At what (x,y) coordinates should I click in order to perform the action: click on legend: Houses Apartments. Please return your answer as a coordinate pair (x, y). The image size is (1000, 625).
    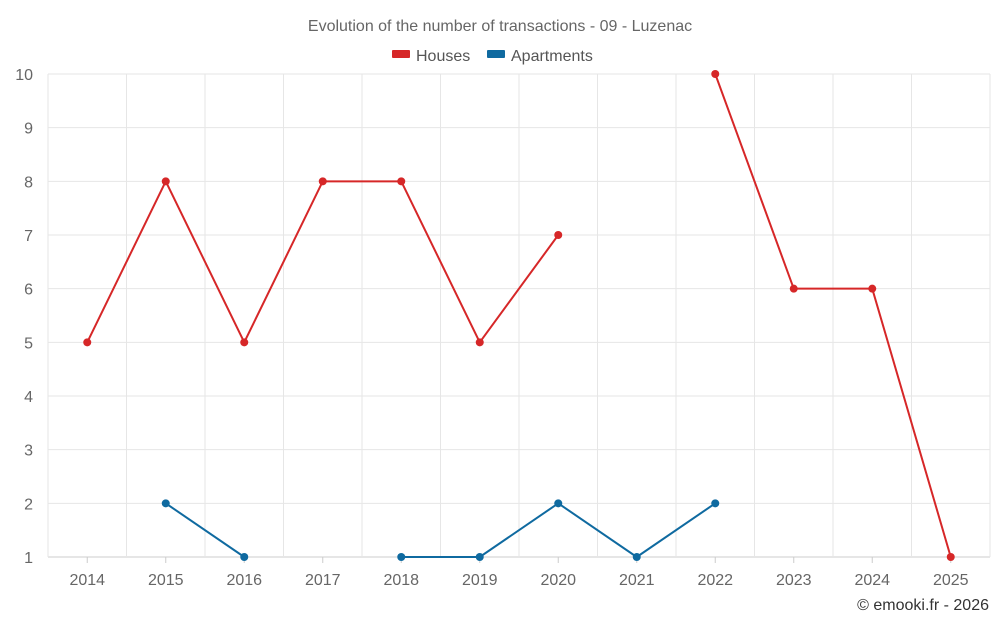
    Looking at the image, I should click on (492, 56).